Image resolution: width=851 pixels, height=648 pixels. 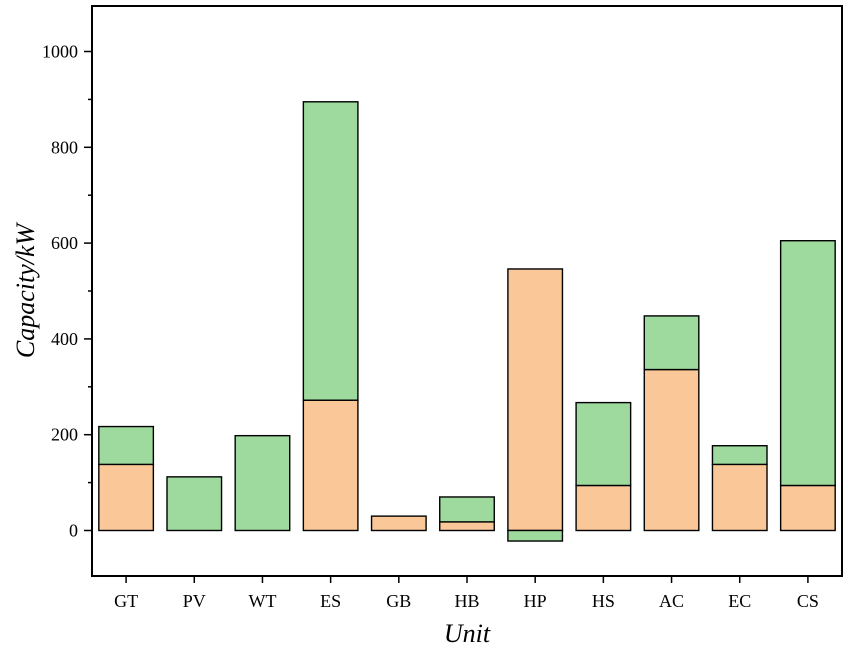 I want to click on y-axis-title: Capacity/kW, so click(x=25, y=290).